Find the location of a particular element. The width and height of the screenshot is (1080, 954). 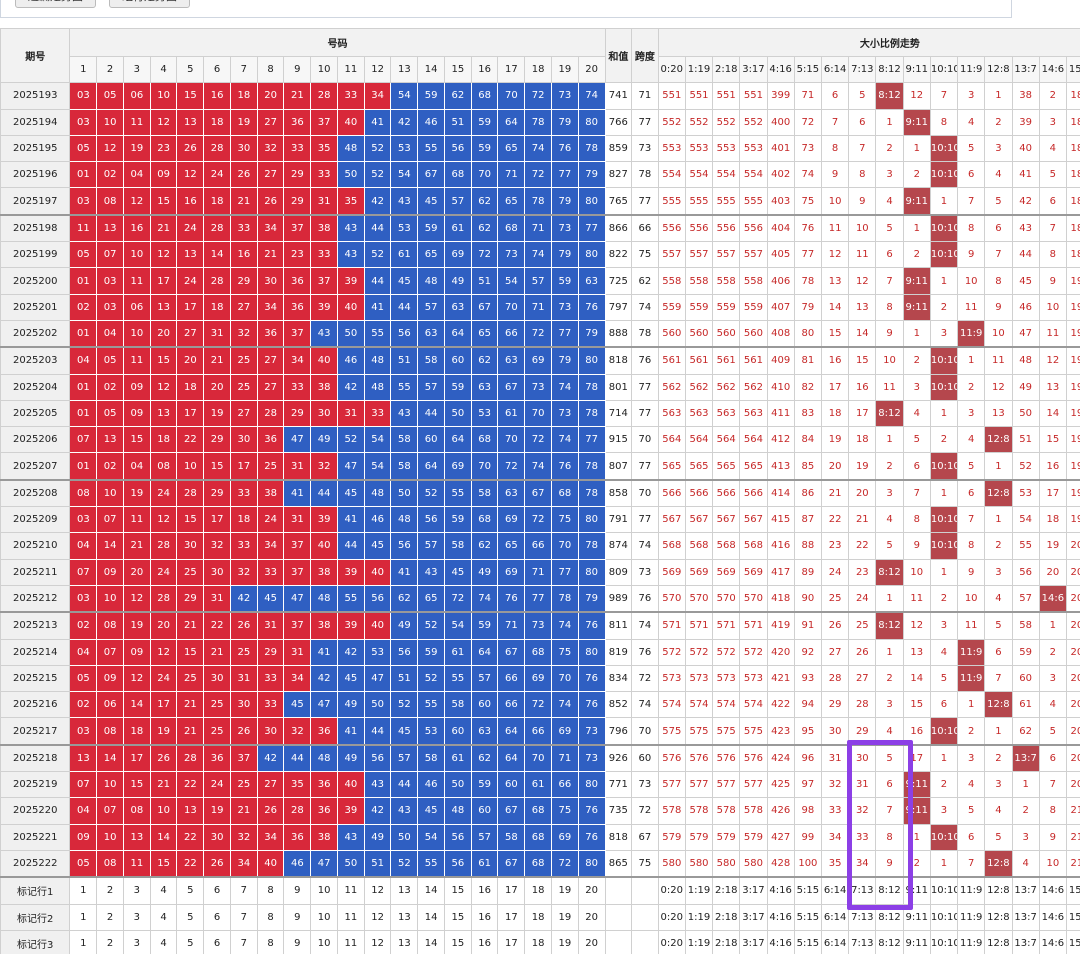

ratio-cell: 85 is located at coordinates (807, 466).